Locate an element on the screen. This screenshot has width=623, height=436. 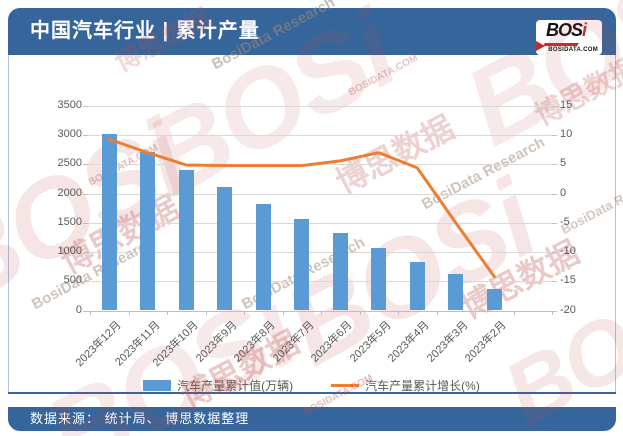
line-series-label: 汽车产量累计增长(%) is located at coordinates (422, 386).